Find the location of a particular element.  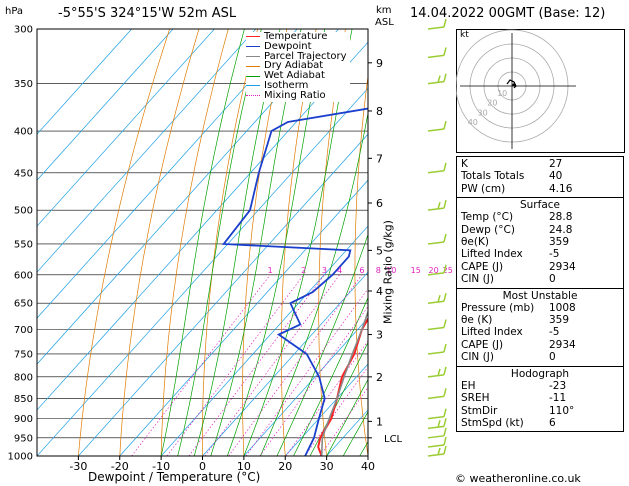

hodograph-ring-label: 20 is located at coordinates (492, 103).